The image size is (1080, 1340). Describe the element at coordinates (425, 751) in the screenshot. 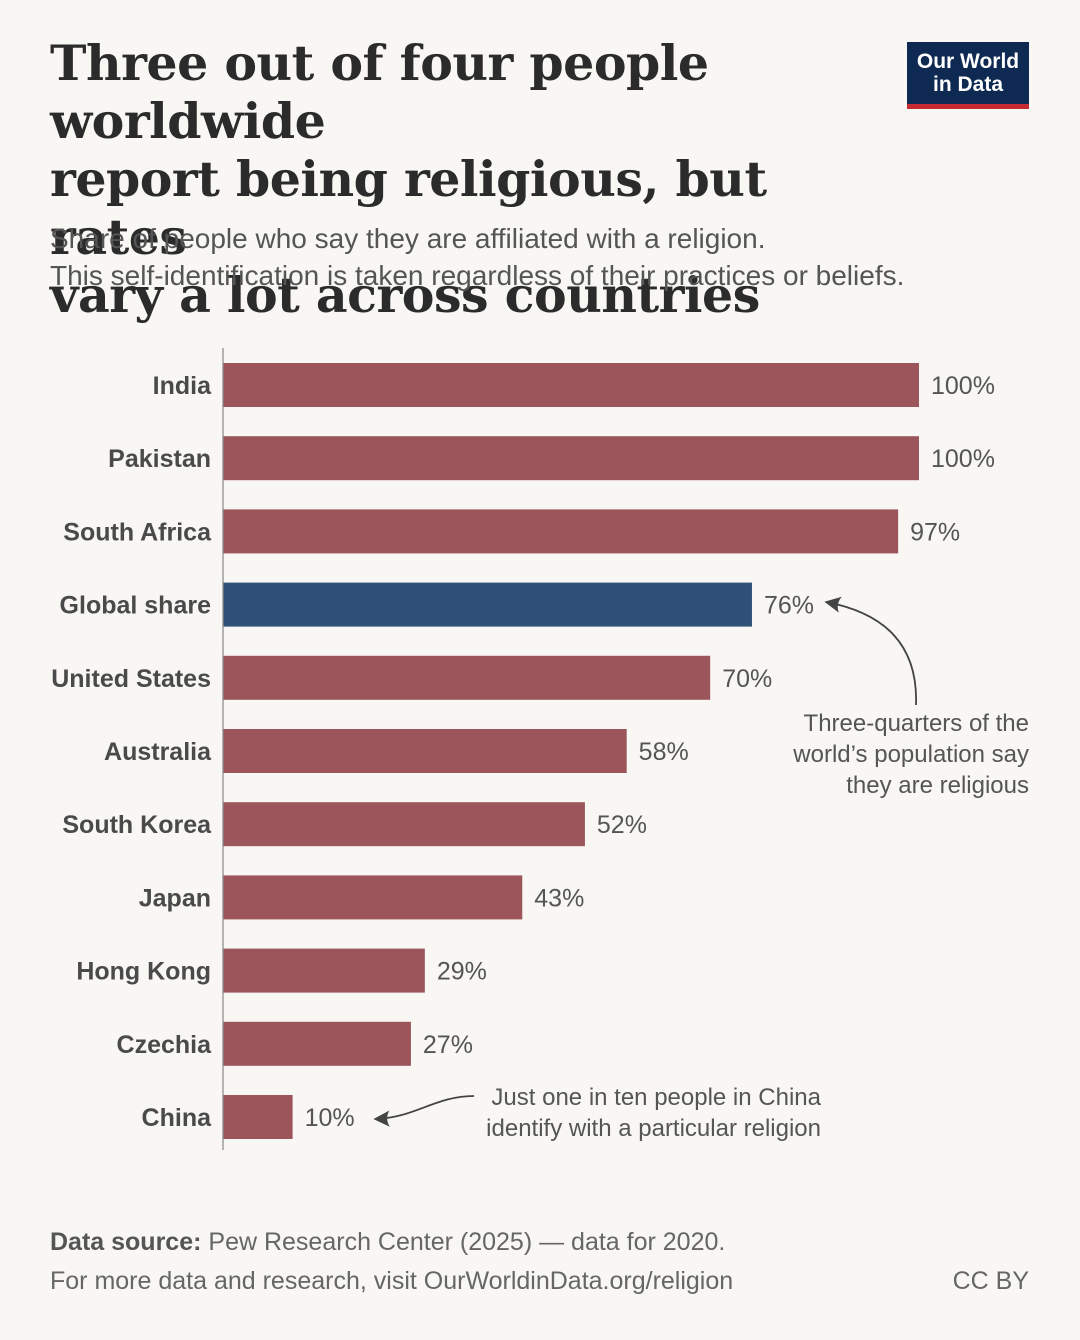

I see `bar-australia` at that location.